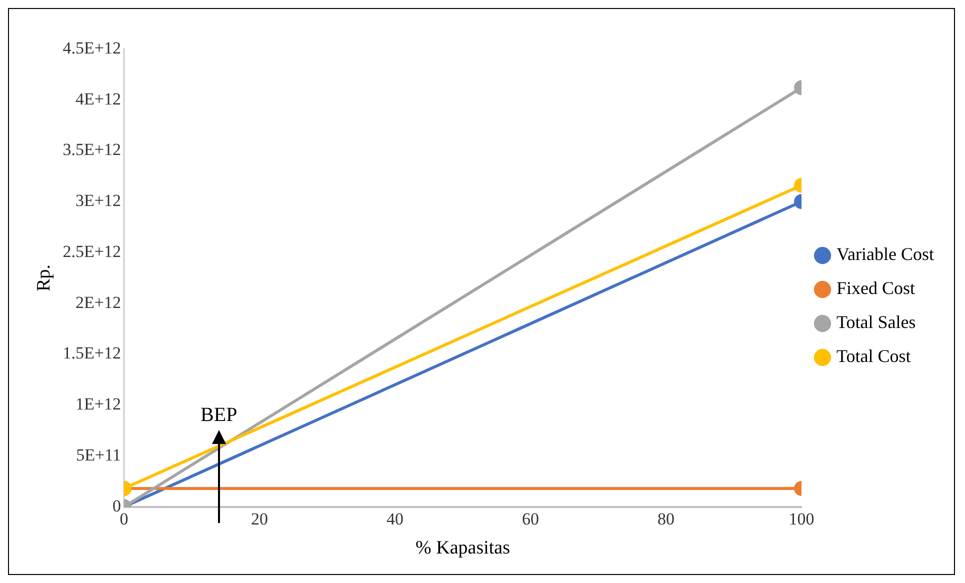 The image size is (965, 583). I want to click on annotation: BEP, so click(219, 415).